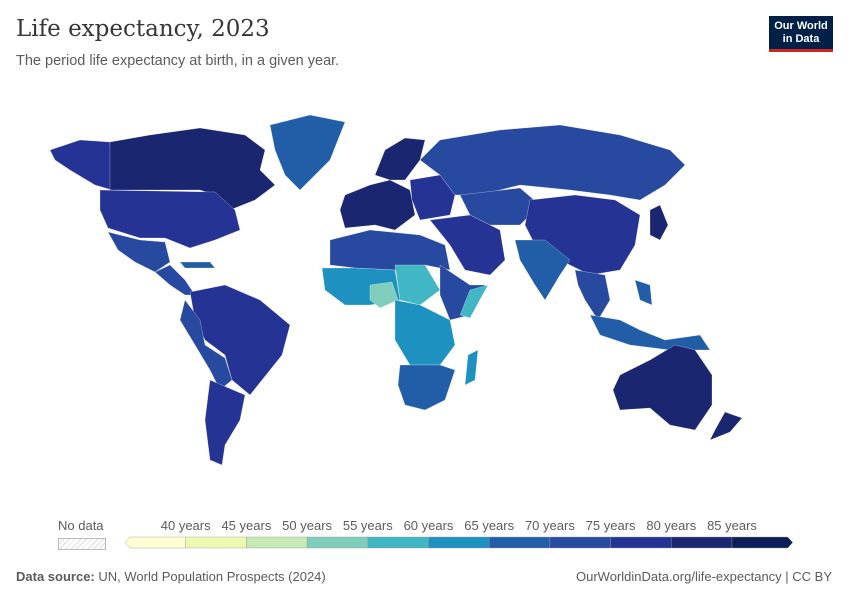 The height and width of the screenshot is (600, 850). I want to click on region-greenland, so click(307, 152).